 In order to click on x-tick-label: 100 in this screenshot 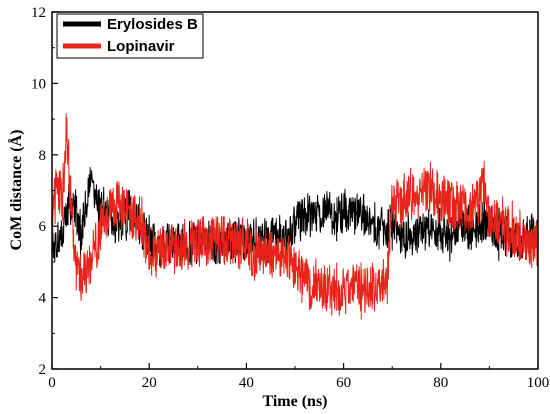, I will do `click(538, 383)`.